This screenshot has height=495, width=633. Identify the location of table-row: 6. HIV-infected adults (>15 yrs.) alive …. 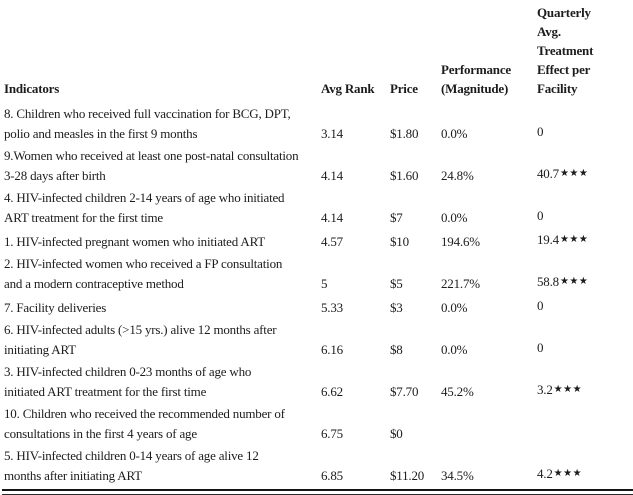
(316, 340).